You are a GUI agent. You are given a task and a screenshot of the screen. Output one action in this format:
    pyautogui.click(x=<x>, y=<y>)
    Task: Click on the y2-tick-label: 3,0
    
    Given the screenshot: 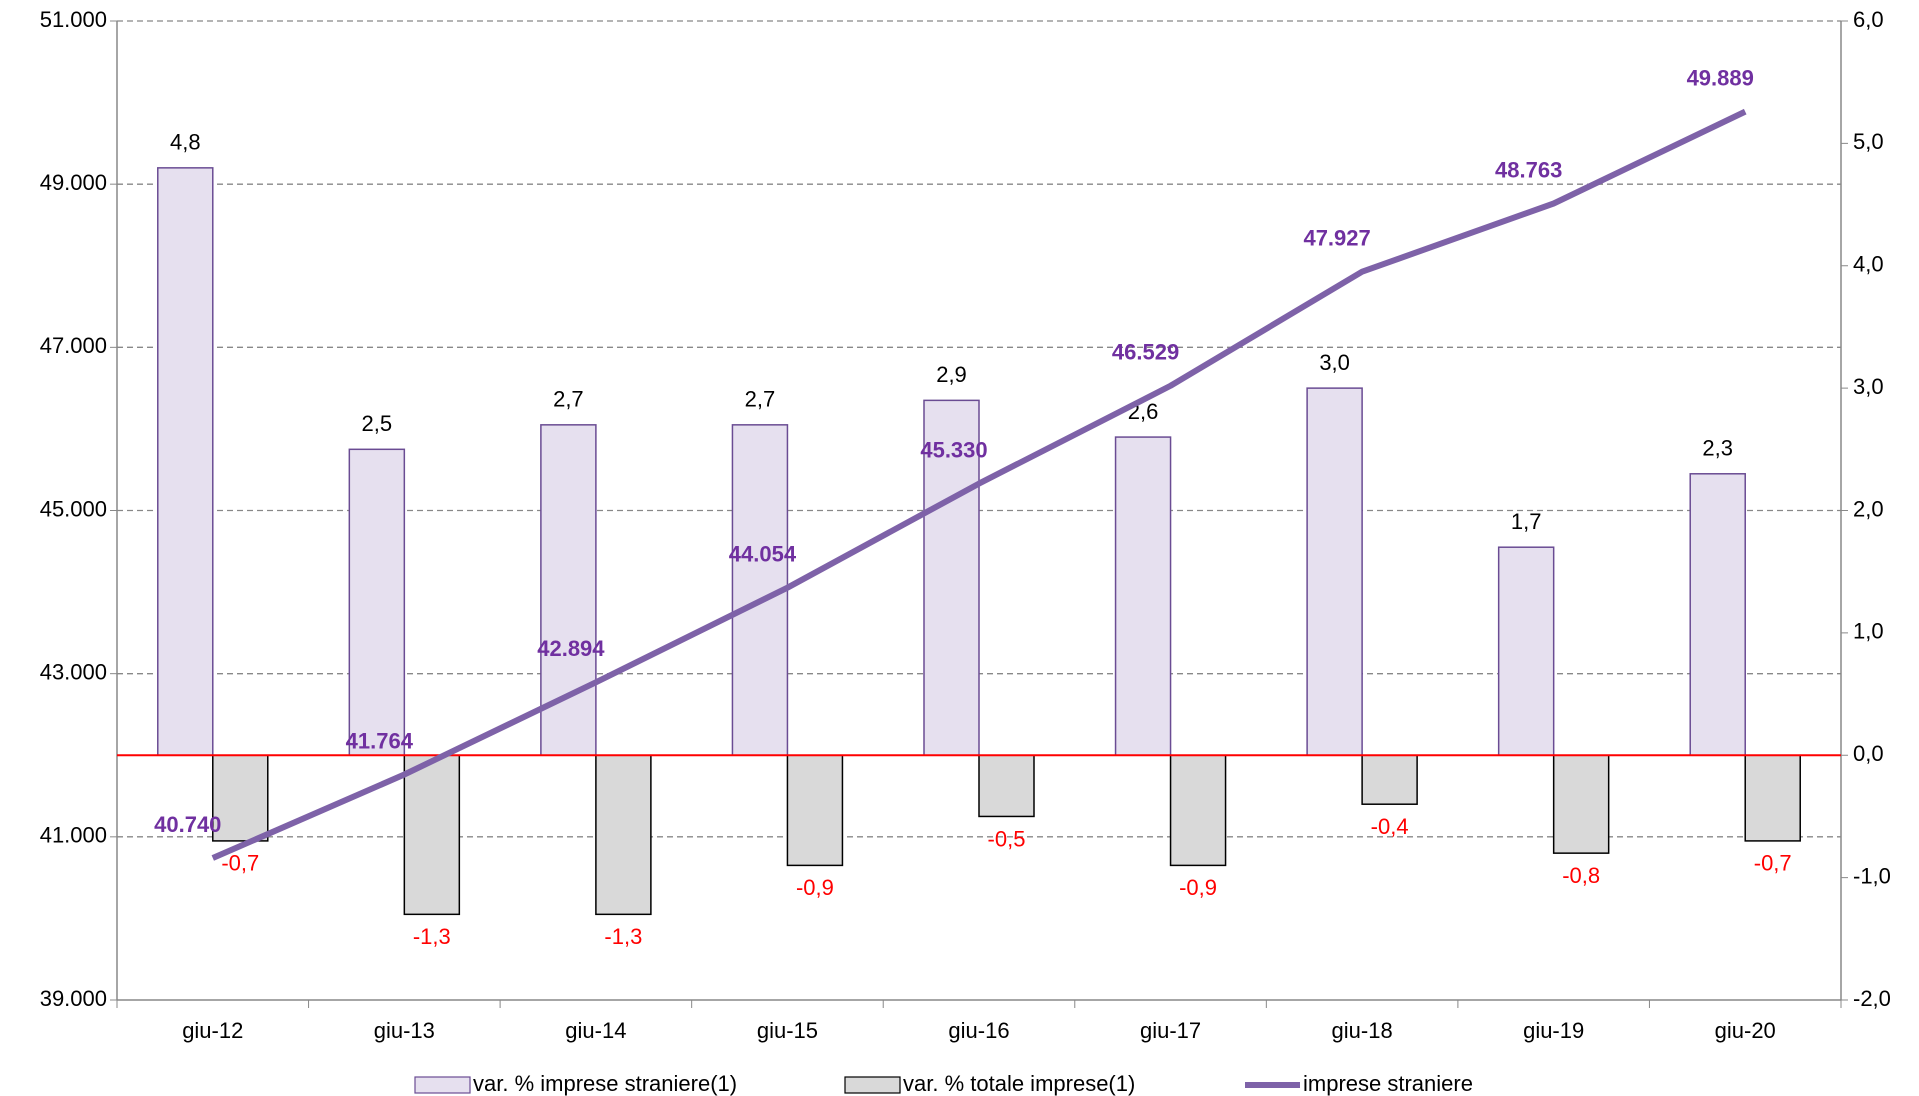 What is the action you would take?
    pyautogui.click(x=1868, y=386)
    